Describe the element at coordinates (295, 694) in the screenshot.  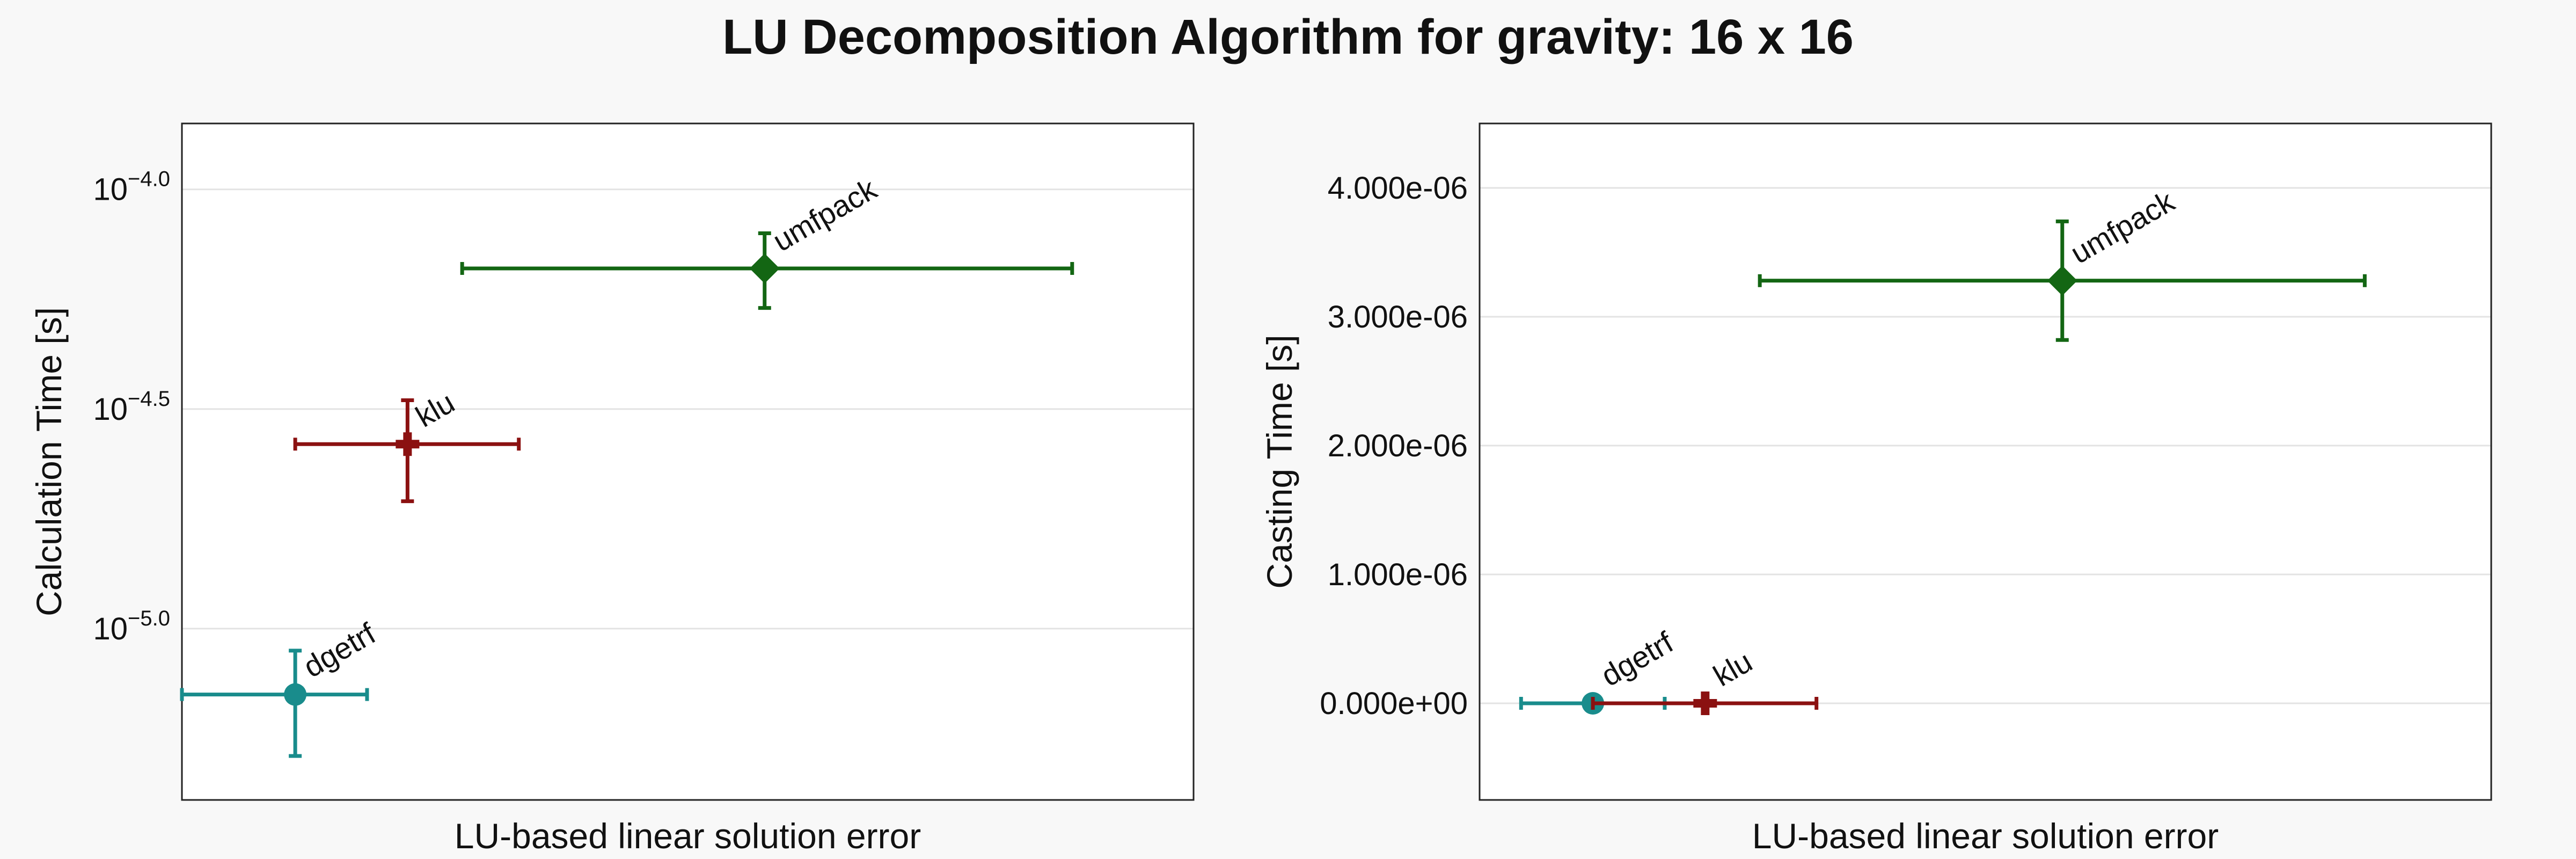
I see `marker-circle` at that location.